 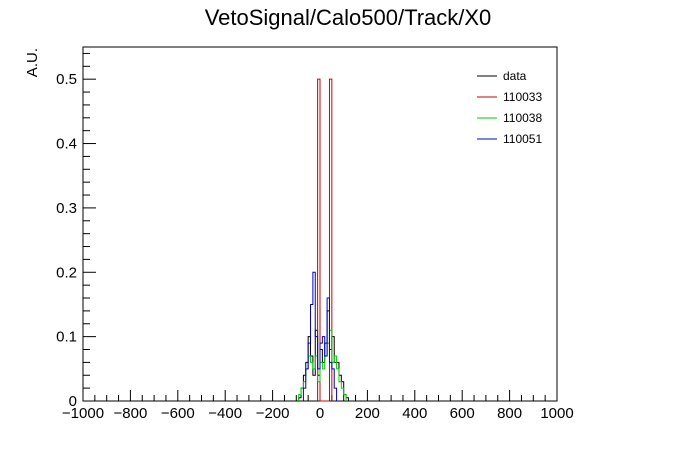 I want to click on x-tick-label: −1000, so click(x=83, y=413).